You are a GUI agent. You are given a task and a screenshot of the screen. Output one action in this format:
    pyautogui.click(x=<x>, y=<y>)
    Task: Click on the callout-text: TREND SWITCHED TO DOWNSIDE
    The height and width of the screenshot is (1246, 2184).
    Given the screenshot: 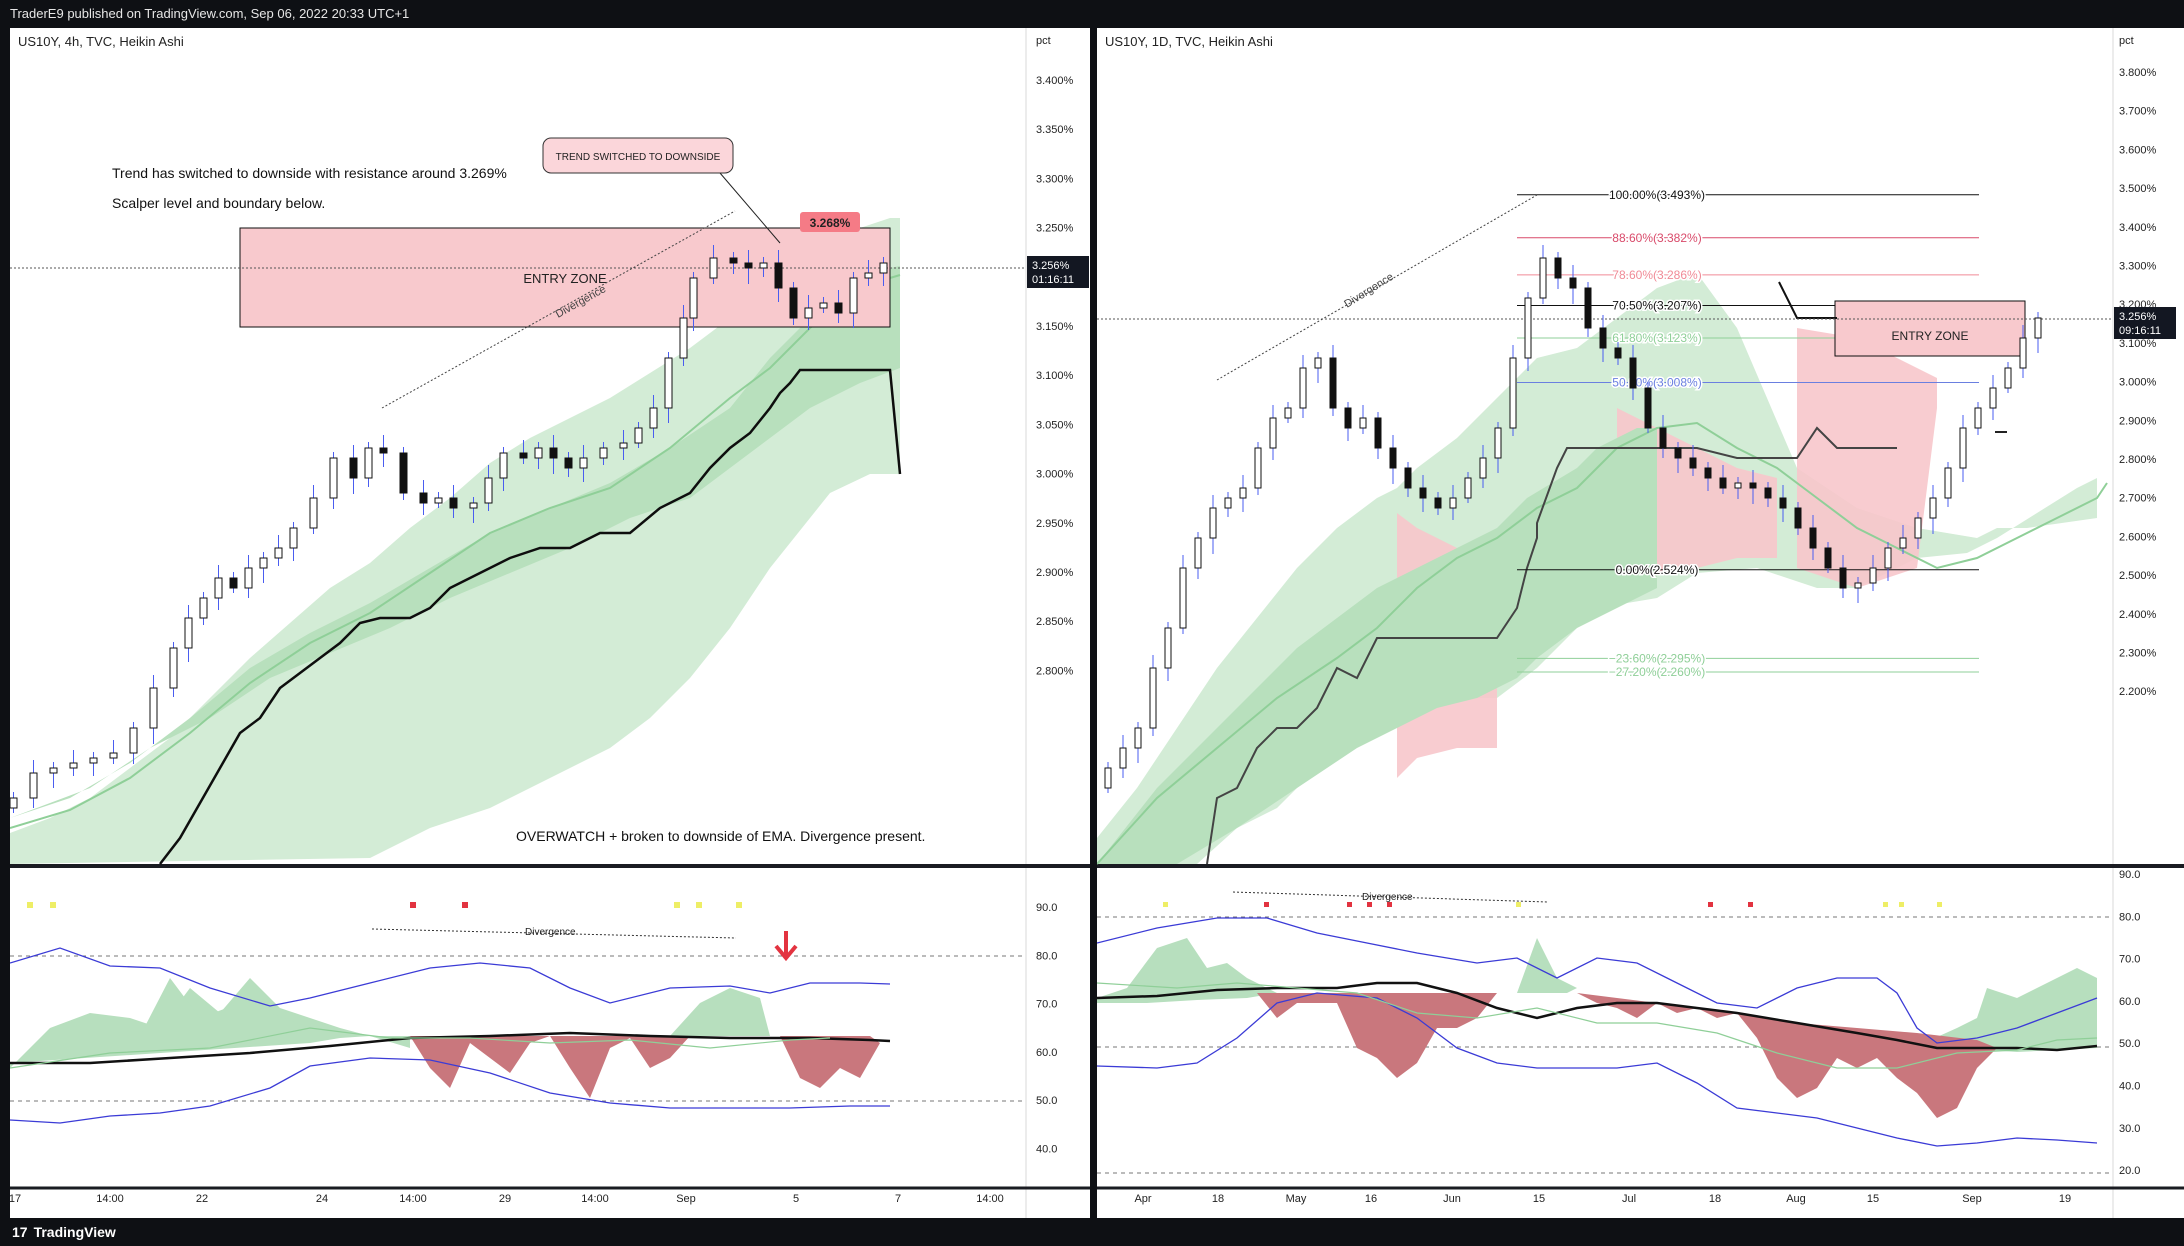 What is the action you would take?
    pyautogui.click(x=638, y=157)
    